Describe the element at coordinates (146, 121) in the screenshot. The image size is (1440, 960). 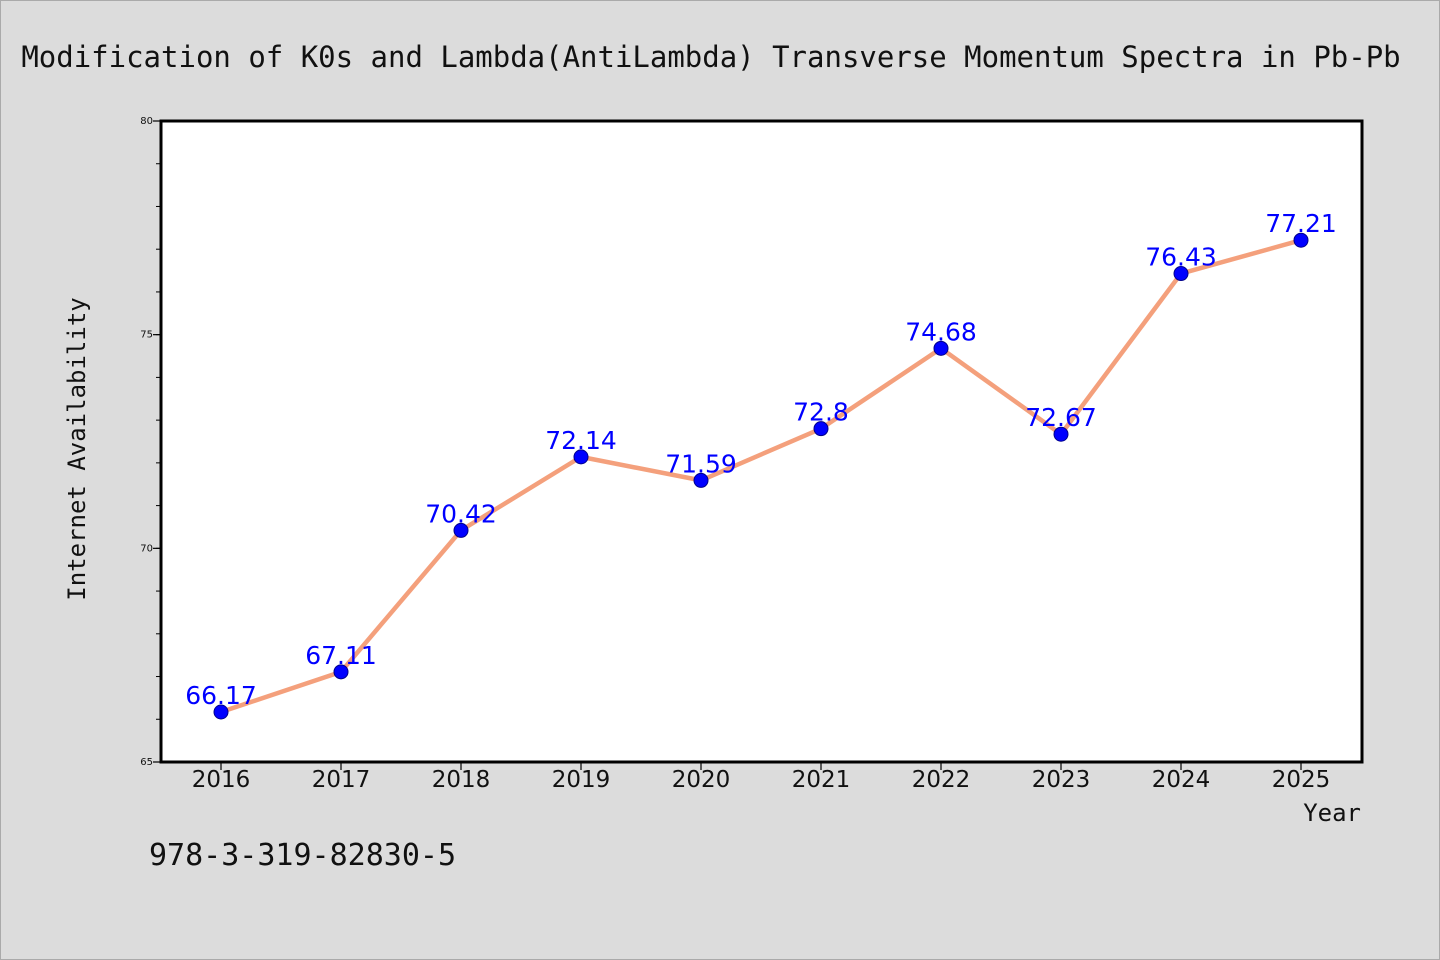
I see `y-tick-label: 80` at that location.